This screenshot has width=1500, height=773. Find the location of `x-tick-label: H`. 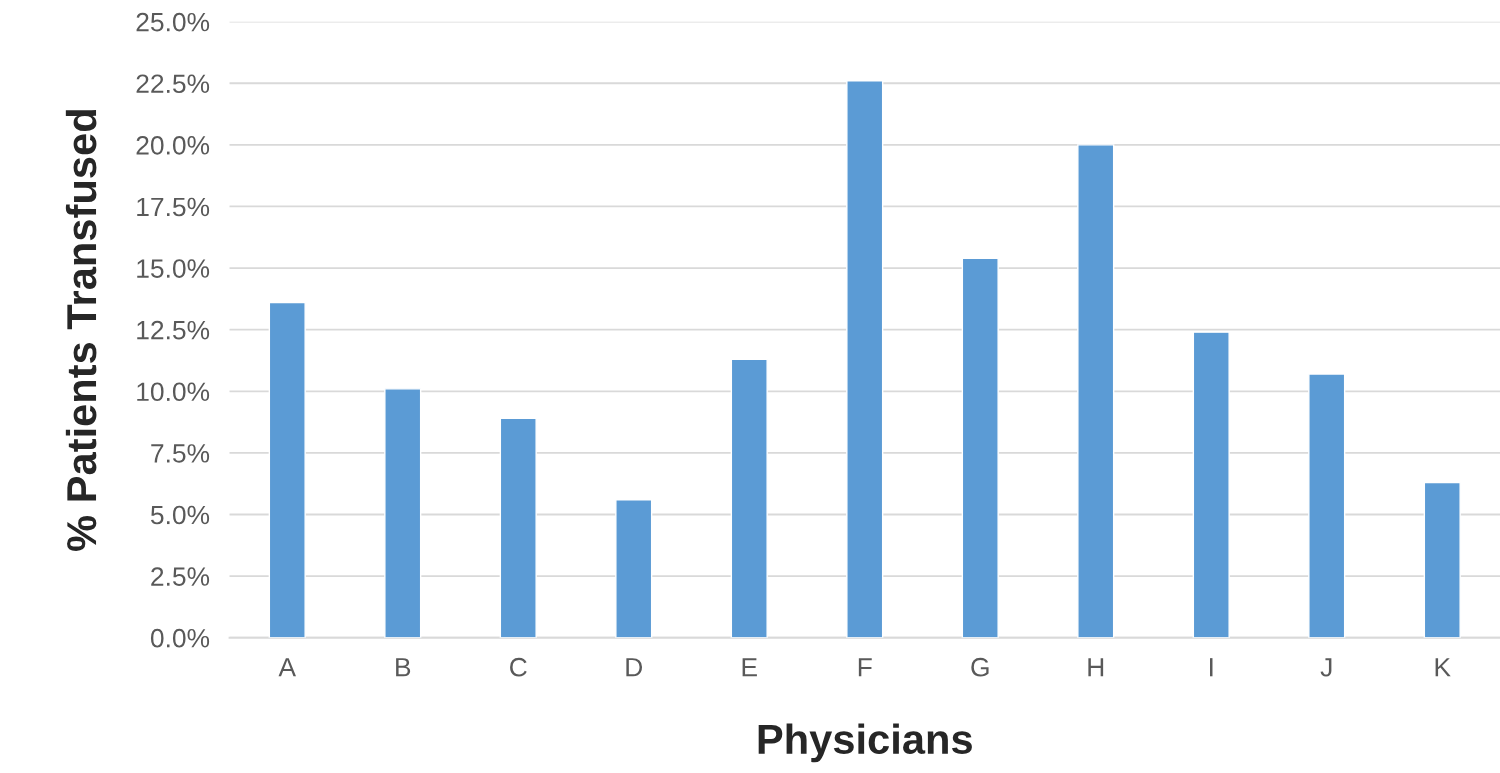

x-tick-label: H is located at coordinates (1096, 667).